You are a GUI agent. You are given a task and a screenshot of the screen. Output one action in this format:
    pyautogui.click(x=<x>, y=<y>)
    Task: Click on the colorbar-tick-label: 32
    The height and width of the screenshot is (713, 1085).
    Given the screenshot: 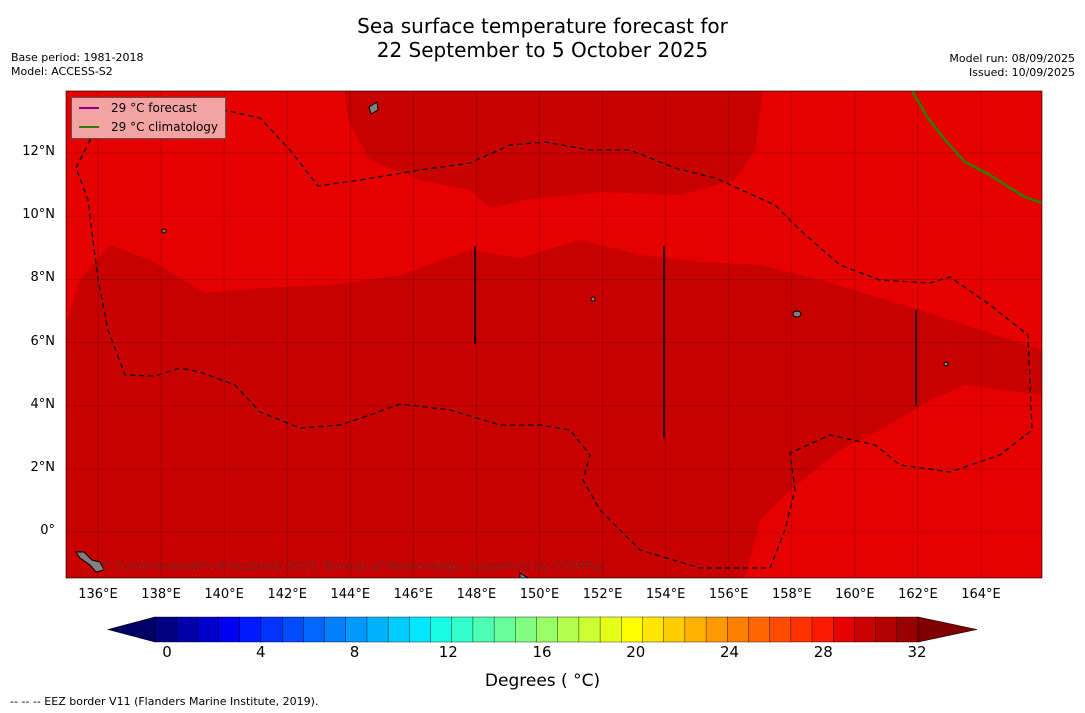 What is the action you would take?
    pyautogui.click(x=917, y=652)
    